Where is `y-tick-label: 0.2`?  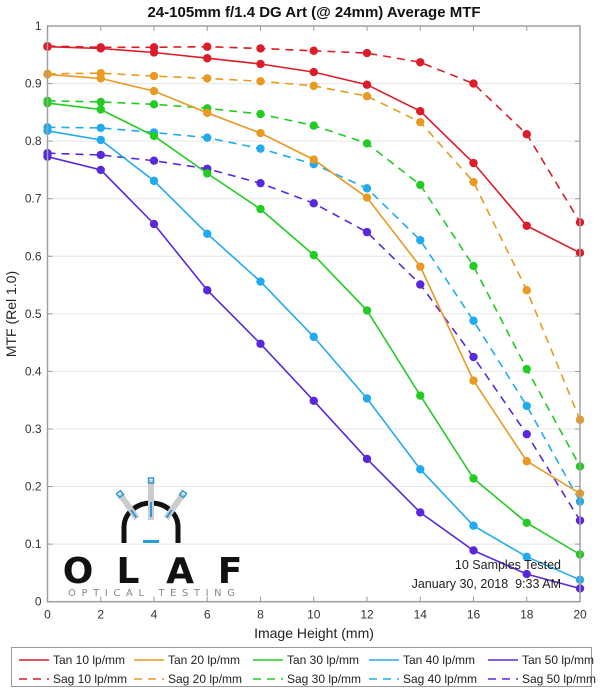 y-tick-label: 0.2 is located at coordinates (33, 487).